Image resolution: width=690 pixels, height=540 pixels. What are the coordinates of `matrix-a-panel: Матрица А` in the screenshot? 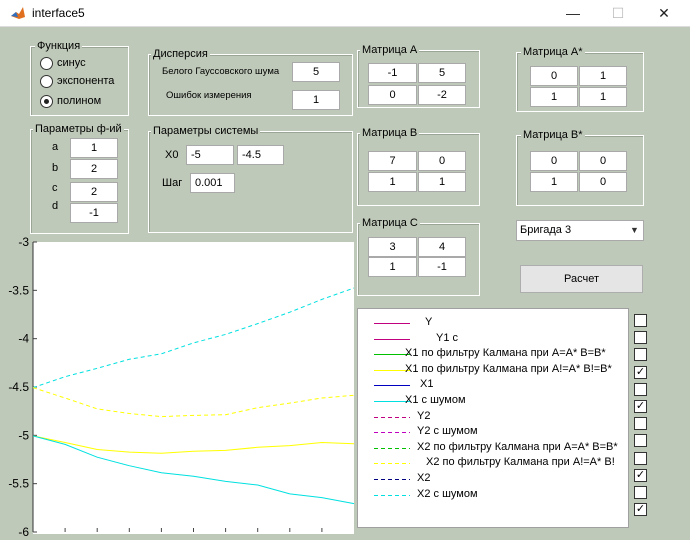 It's located at (418, 76).